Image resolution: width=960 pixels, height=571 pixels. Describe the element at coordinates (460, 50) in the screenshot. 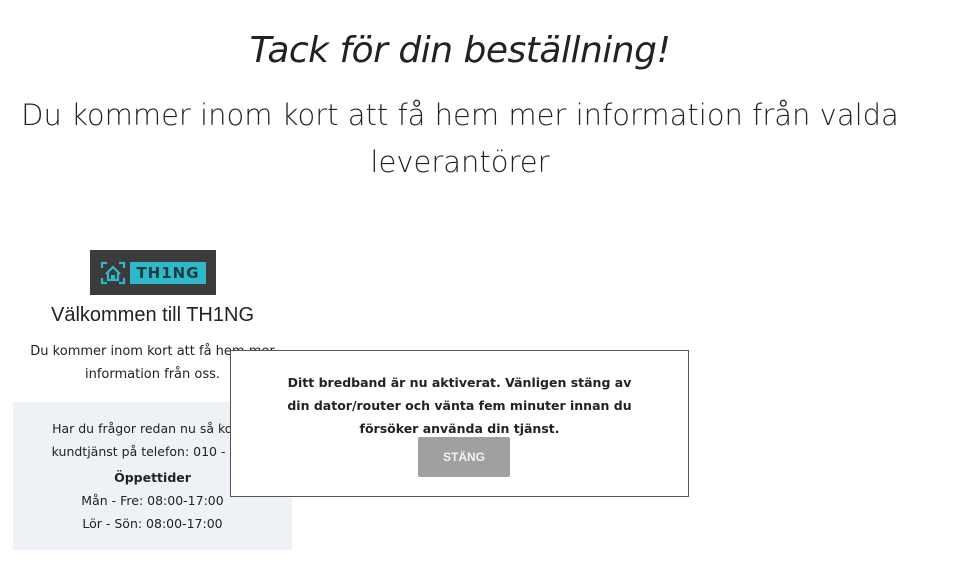

I see `page-title: Tack för din beställning!` at that location.